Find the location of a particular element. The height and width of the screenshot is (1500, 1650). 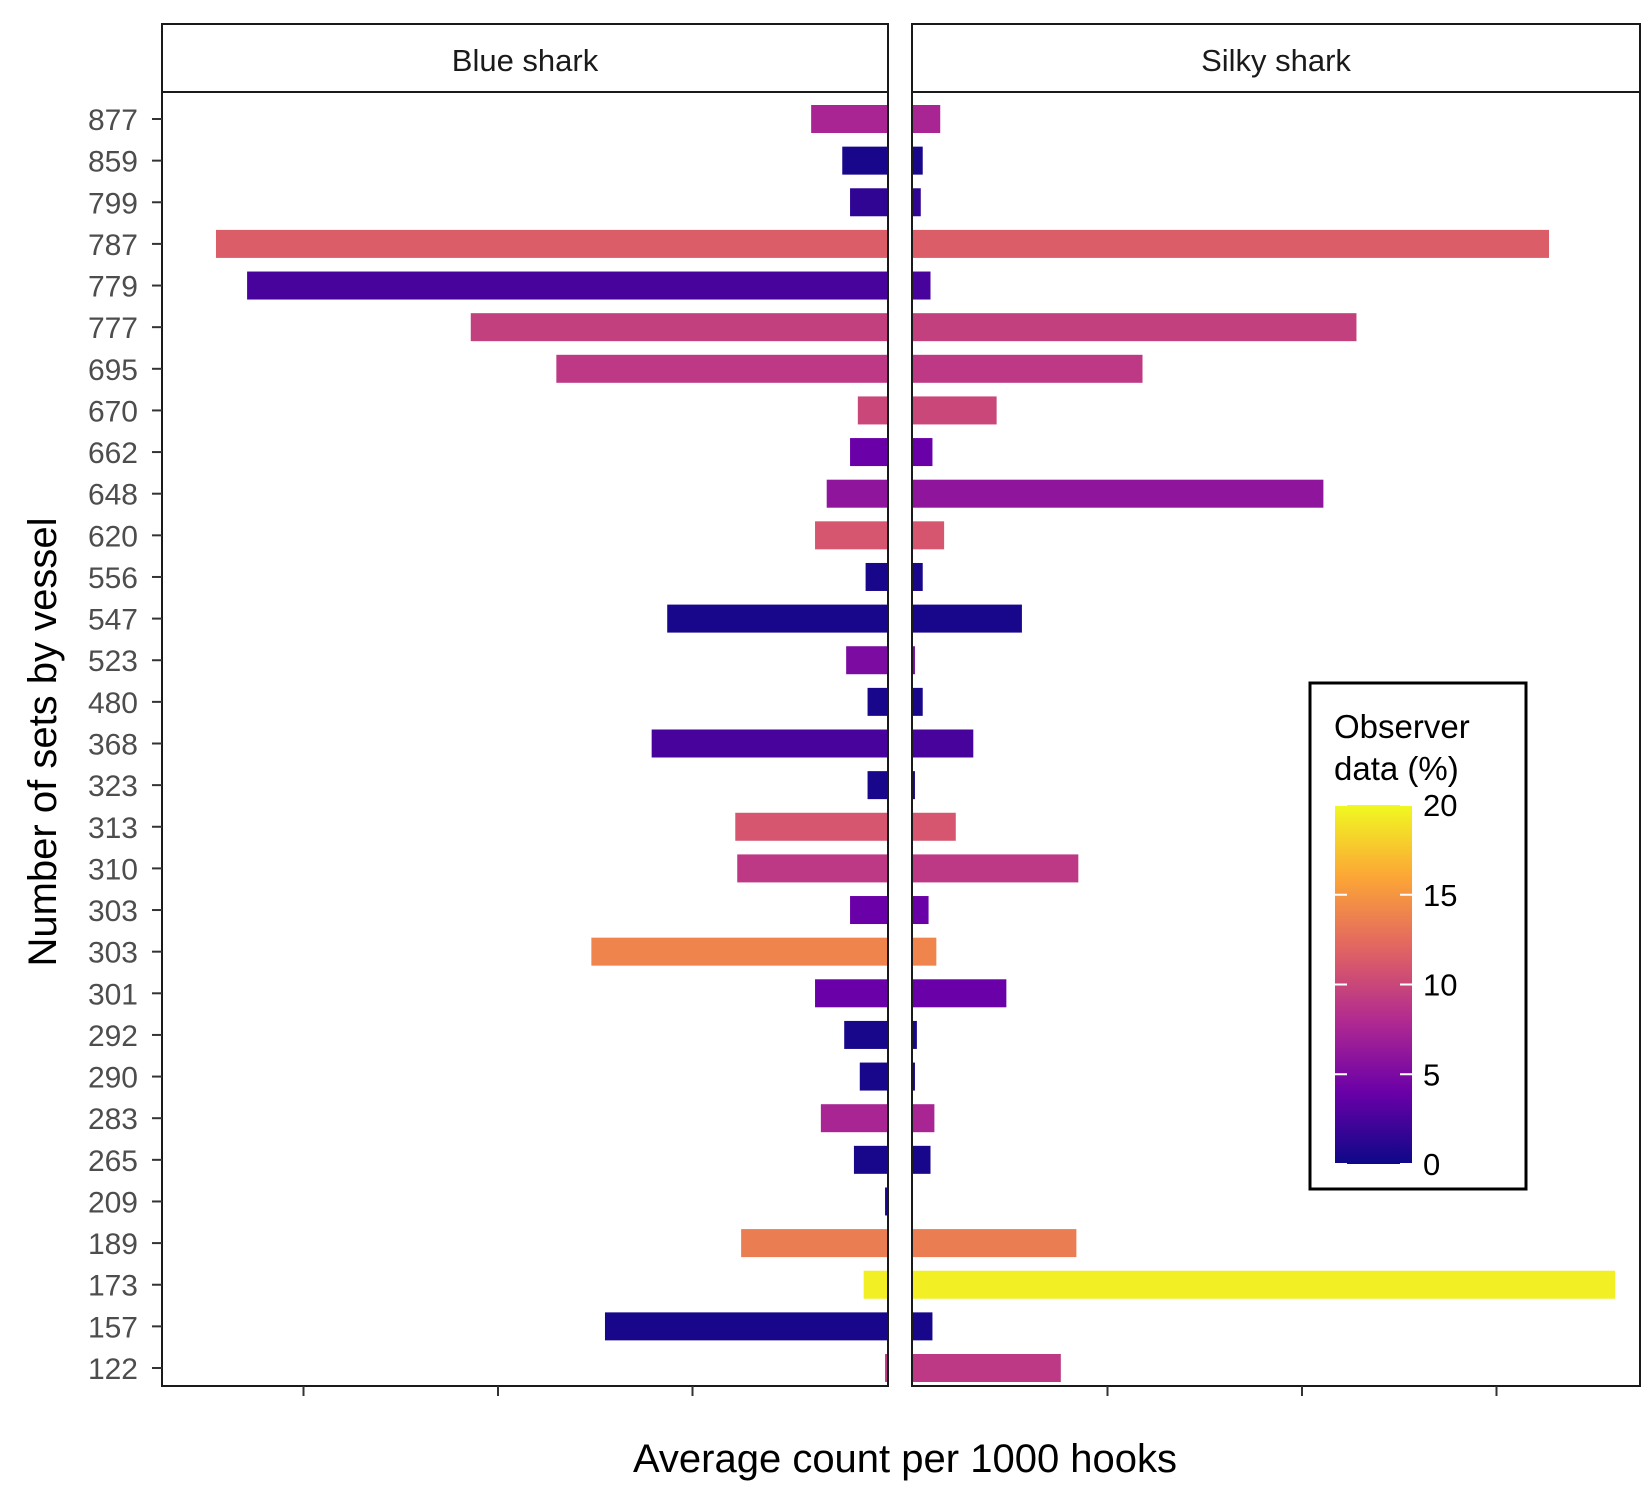

y-axis-title: Number of sets by vessel is located at coordinates (43, 741).